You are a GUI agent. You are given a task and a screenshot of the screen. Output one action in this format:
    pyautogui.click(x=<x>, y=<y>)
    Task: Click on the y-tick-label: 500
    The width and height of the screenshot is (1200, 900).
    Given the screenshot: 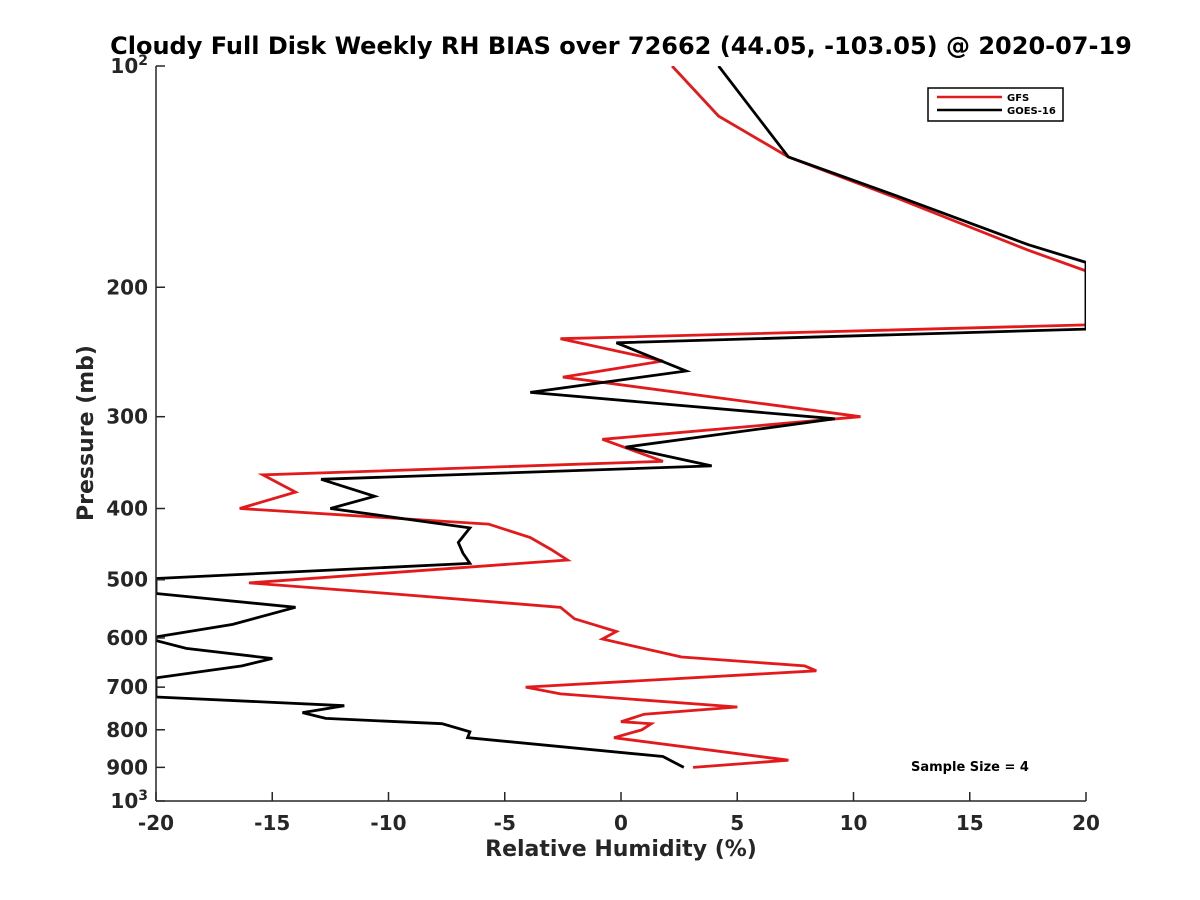 What is the action you would take?
    pyautogui.click(x=127, y=580)
    